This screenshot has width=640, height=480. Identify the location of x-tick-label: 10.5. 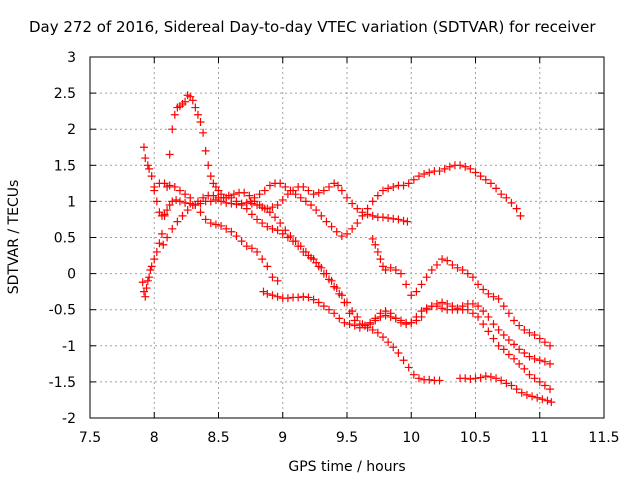
(475, 438).